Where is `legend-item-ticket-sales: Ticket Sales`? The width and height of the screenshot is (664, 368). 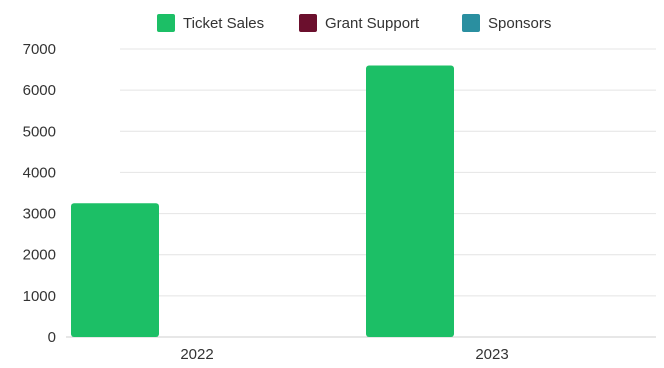
legend-item-ticket-sales: Ticket Sales is located at coordinates (210, 23).